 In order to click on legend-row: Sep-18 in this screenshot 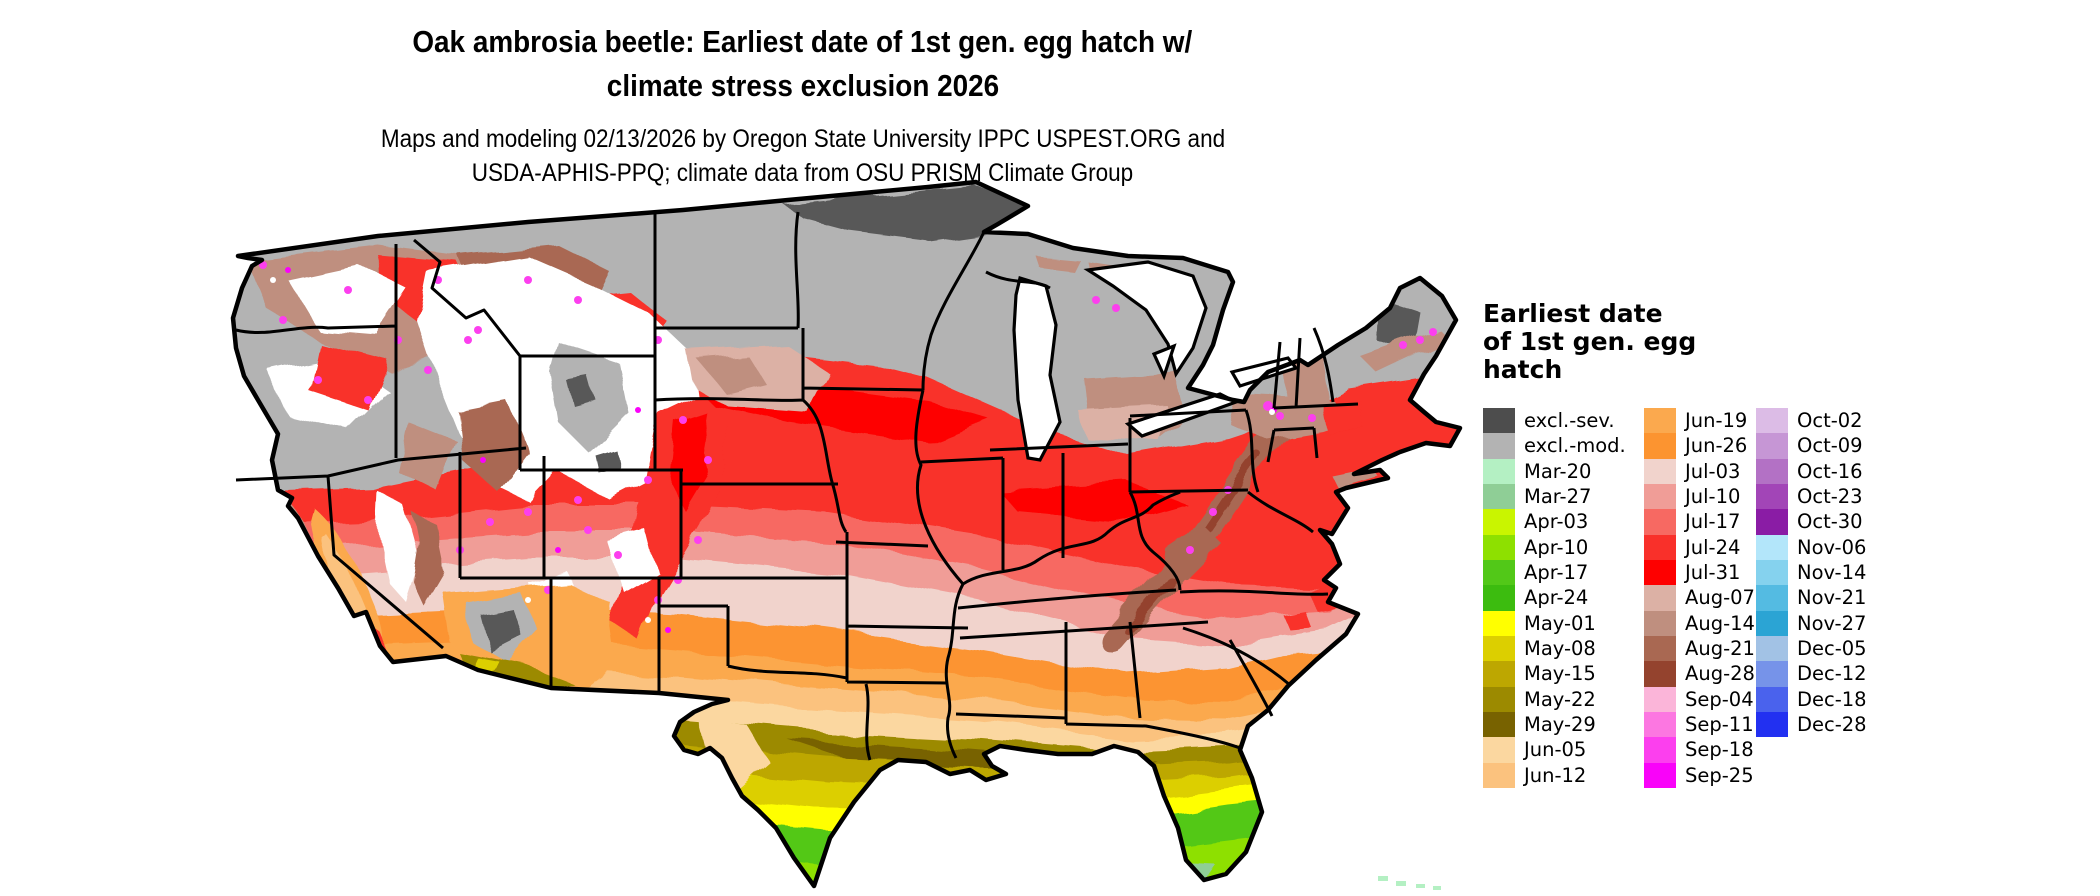, I will do `click(1700, 750)`.